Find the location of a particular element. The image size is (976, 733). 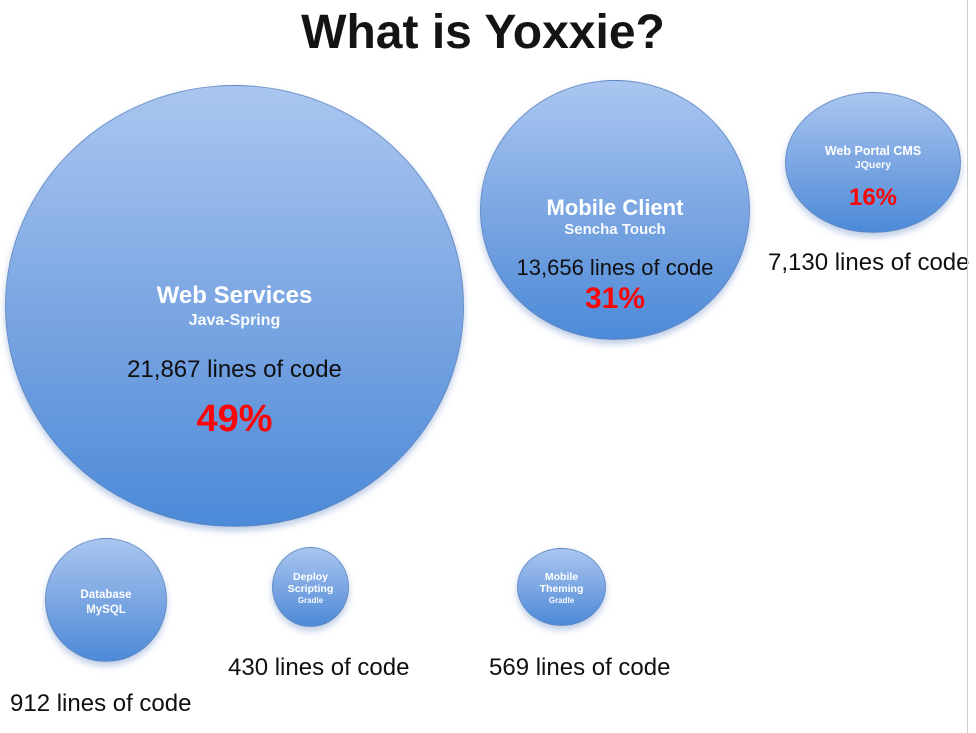

loc-label-mobile-theming: 569 lines of code is located at coordinates (580, 667).